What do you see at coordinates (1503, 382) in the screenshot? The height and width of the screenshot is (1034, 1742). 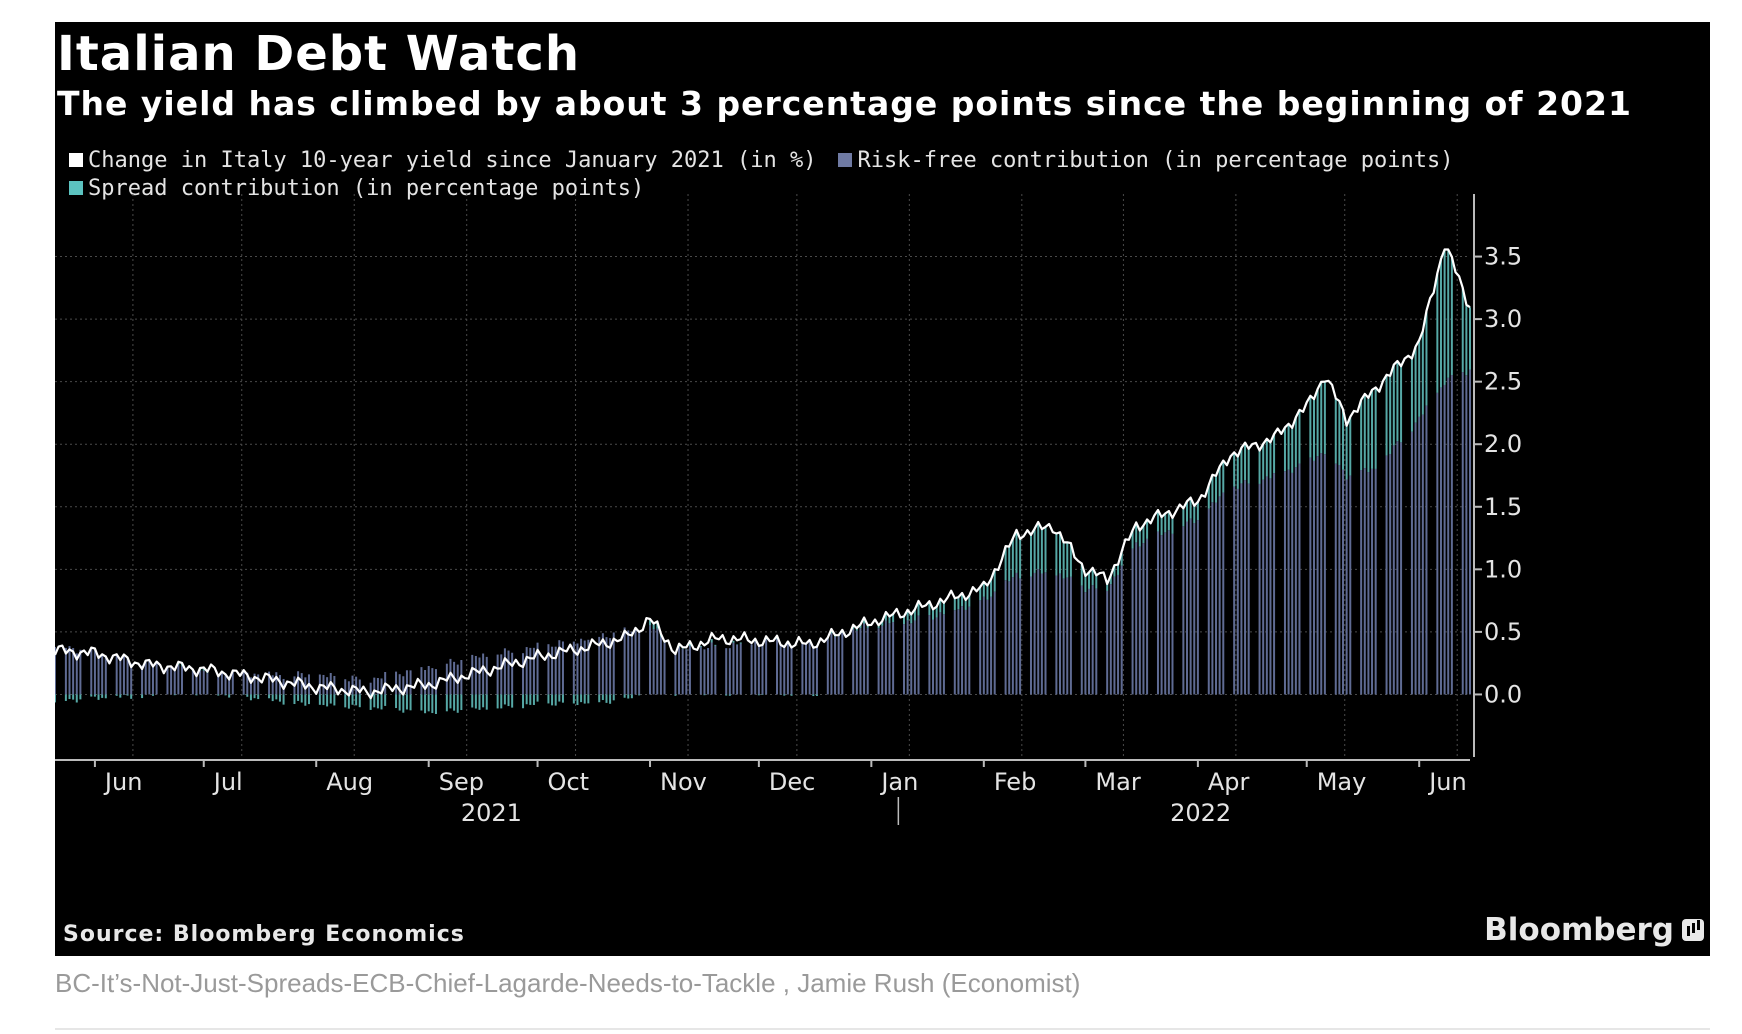 I see `y-tick-label: 2.5` at bounding box center [1503, 382].